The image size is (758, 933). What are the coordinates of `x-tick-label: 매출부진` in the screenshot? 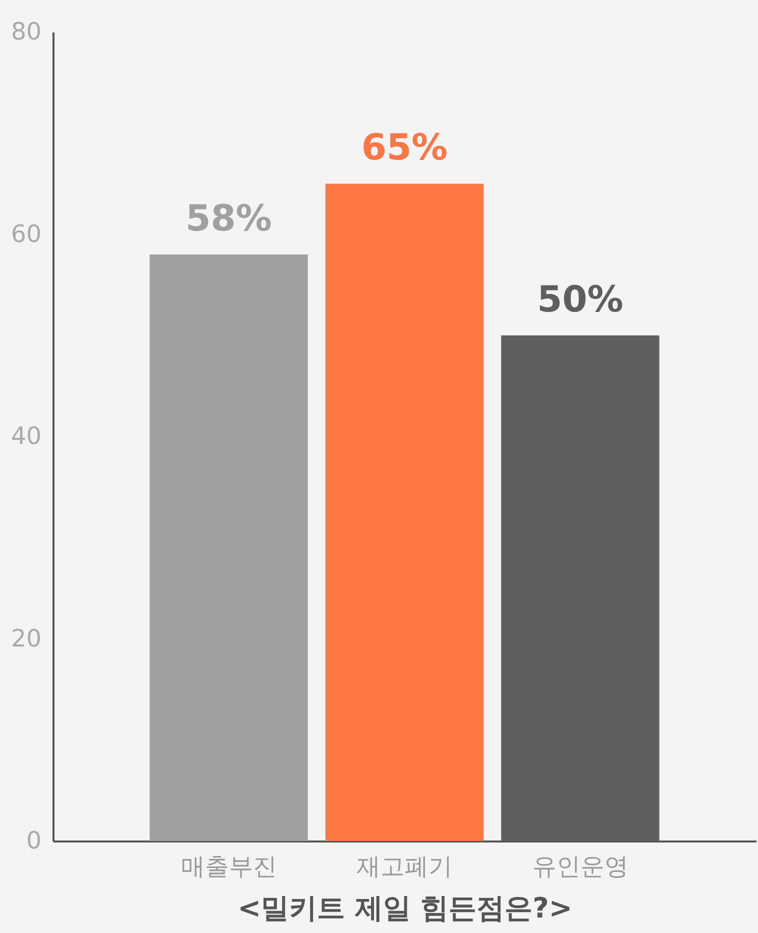 It's located at (228, 866).